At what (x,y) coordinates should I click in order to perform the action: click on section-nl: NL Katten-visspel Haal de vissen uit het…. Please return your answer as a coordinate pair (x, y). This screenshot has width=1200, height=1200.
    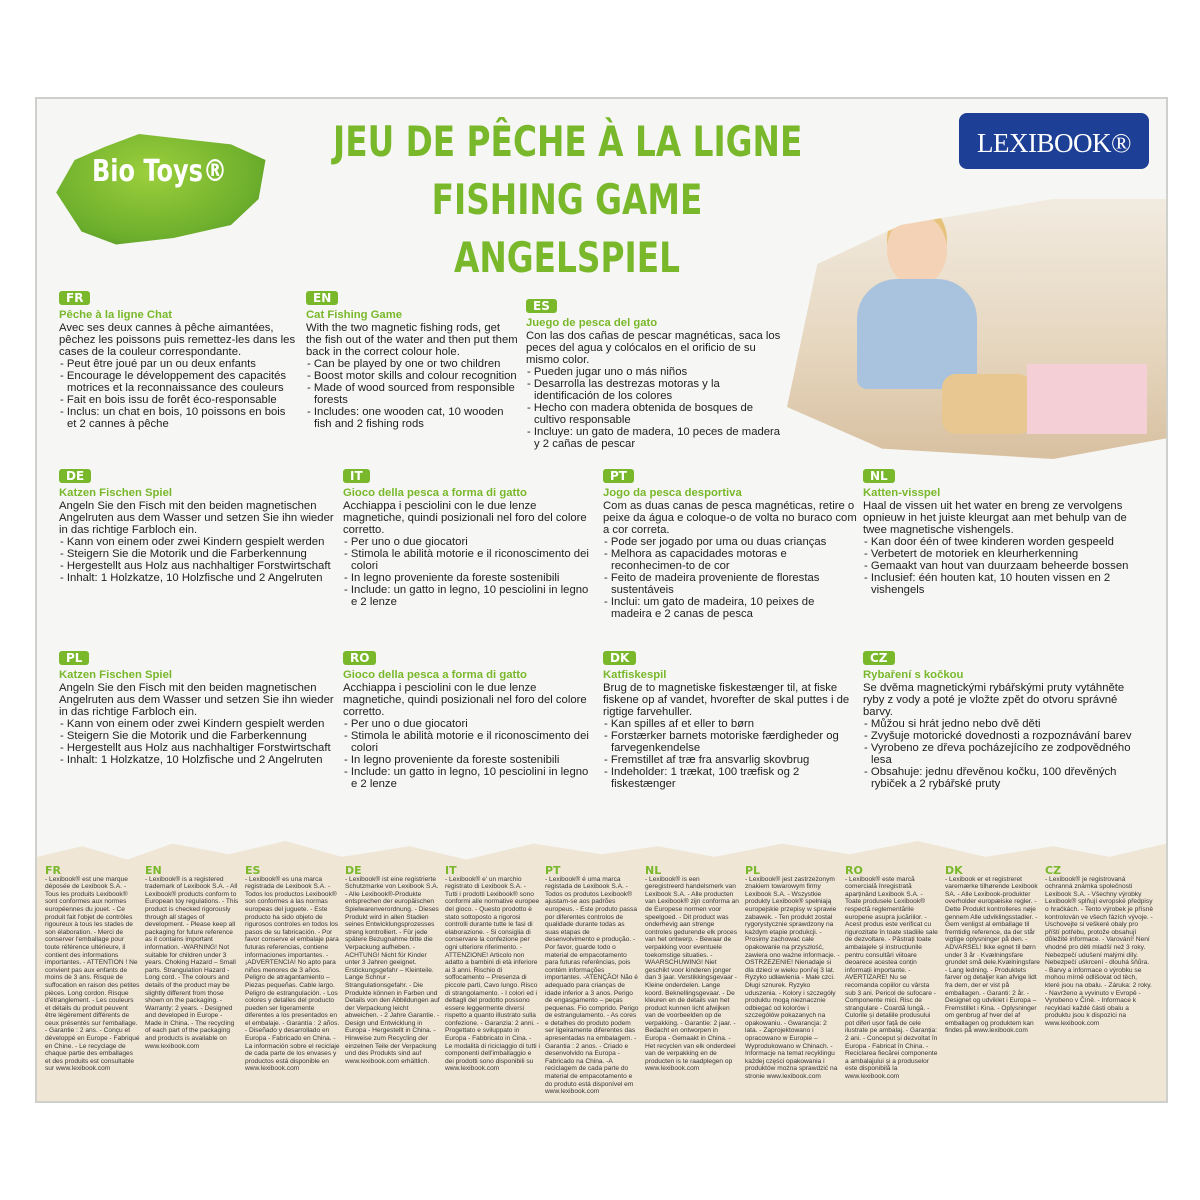
    Looking at the image, I should click on (1005, 532).